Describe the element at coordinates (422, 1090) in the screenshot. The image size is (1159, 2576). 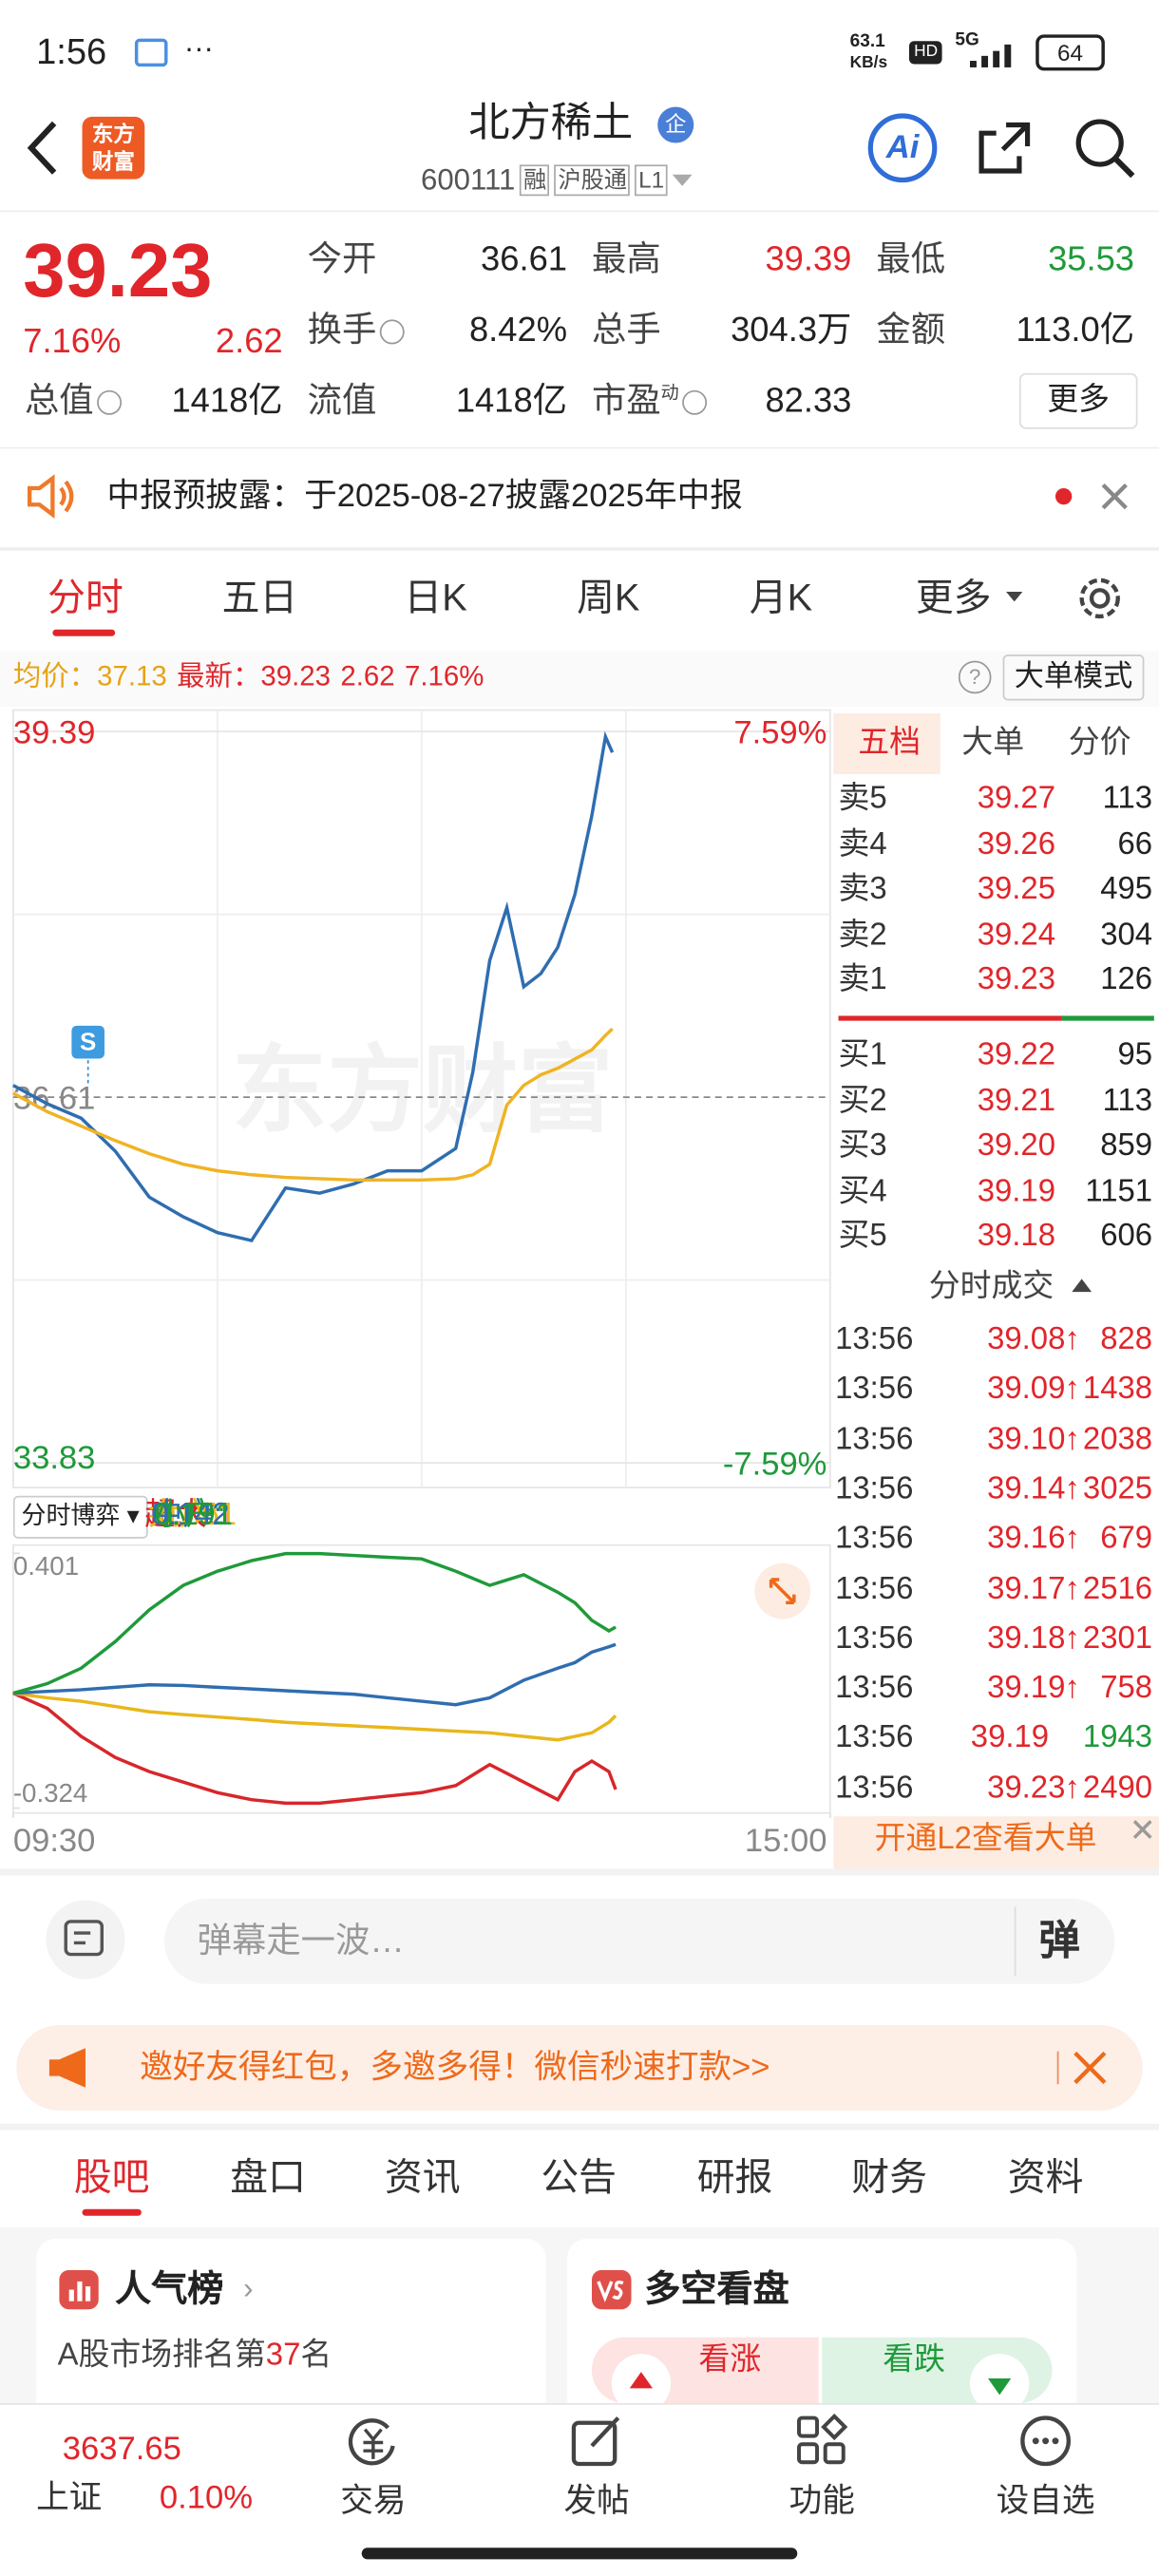
I see `watermark: 东方财富` at that location.